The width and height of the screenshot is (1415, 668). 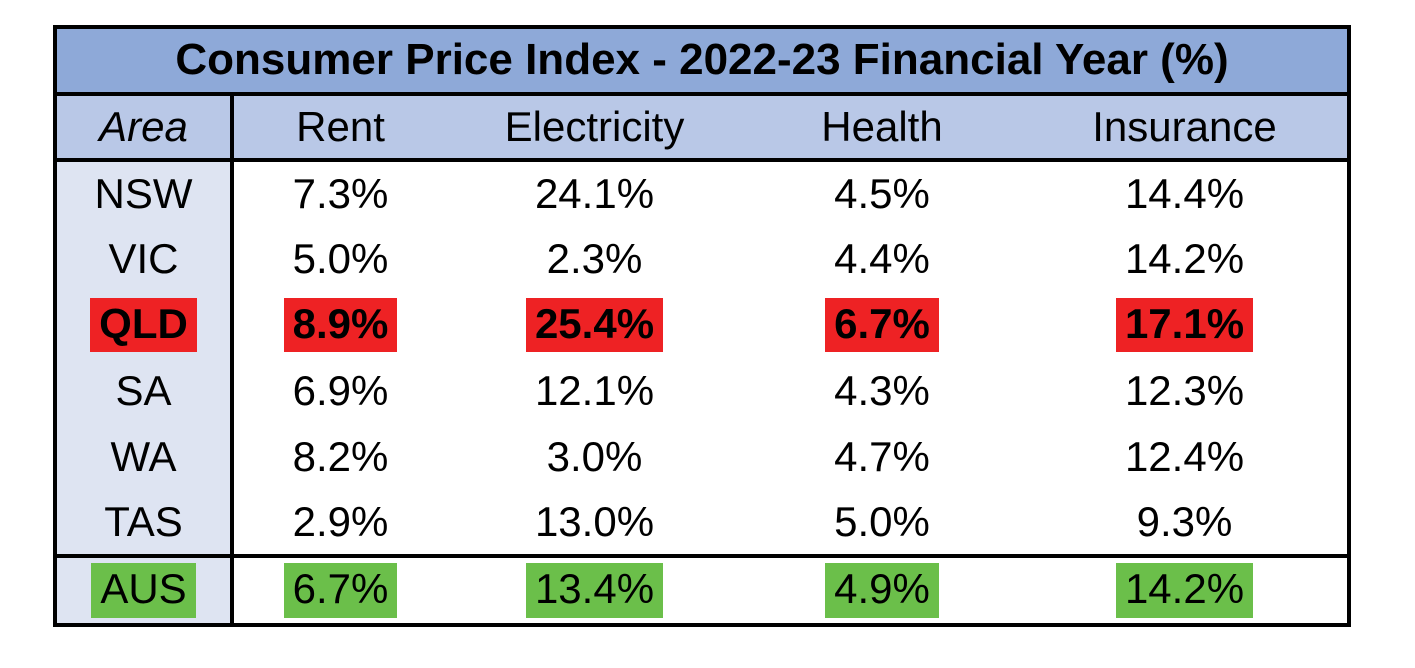 What do you see at coordinates (594, 128) in the screenshot?
I see `column-header-electricity: Electricity` at bounding box center [594, 128].